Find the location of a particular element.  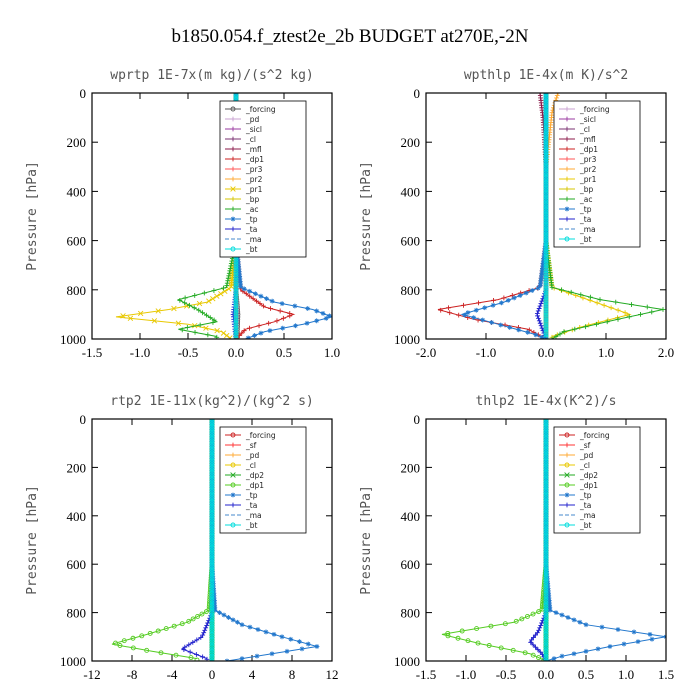

x-tick-label: 1.5 is located at coordinates (666, 674).